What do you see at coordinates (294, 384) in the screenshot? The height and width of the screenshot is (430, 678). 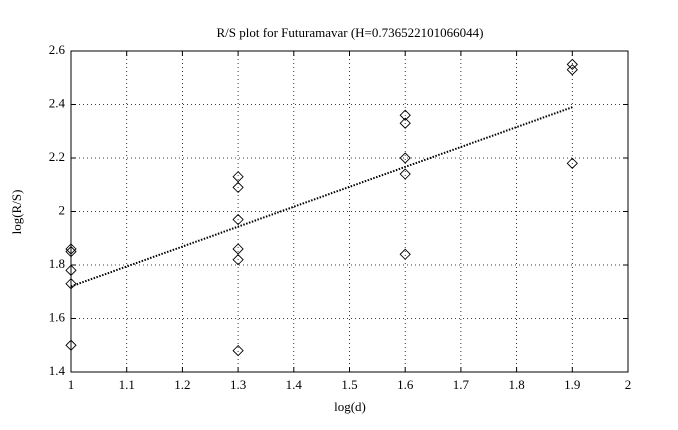 I see `x-tick-label: 1.4` at bounding box center [294, 384].